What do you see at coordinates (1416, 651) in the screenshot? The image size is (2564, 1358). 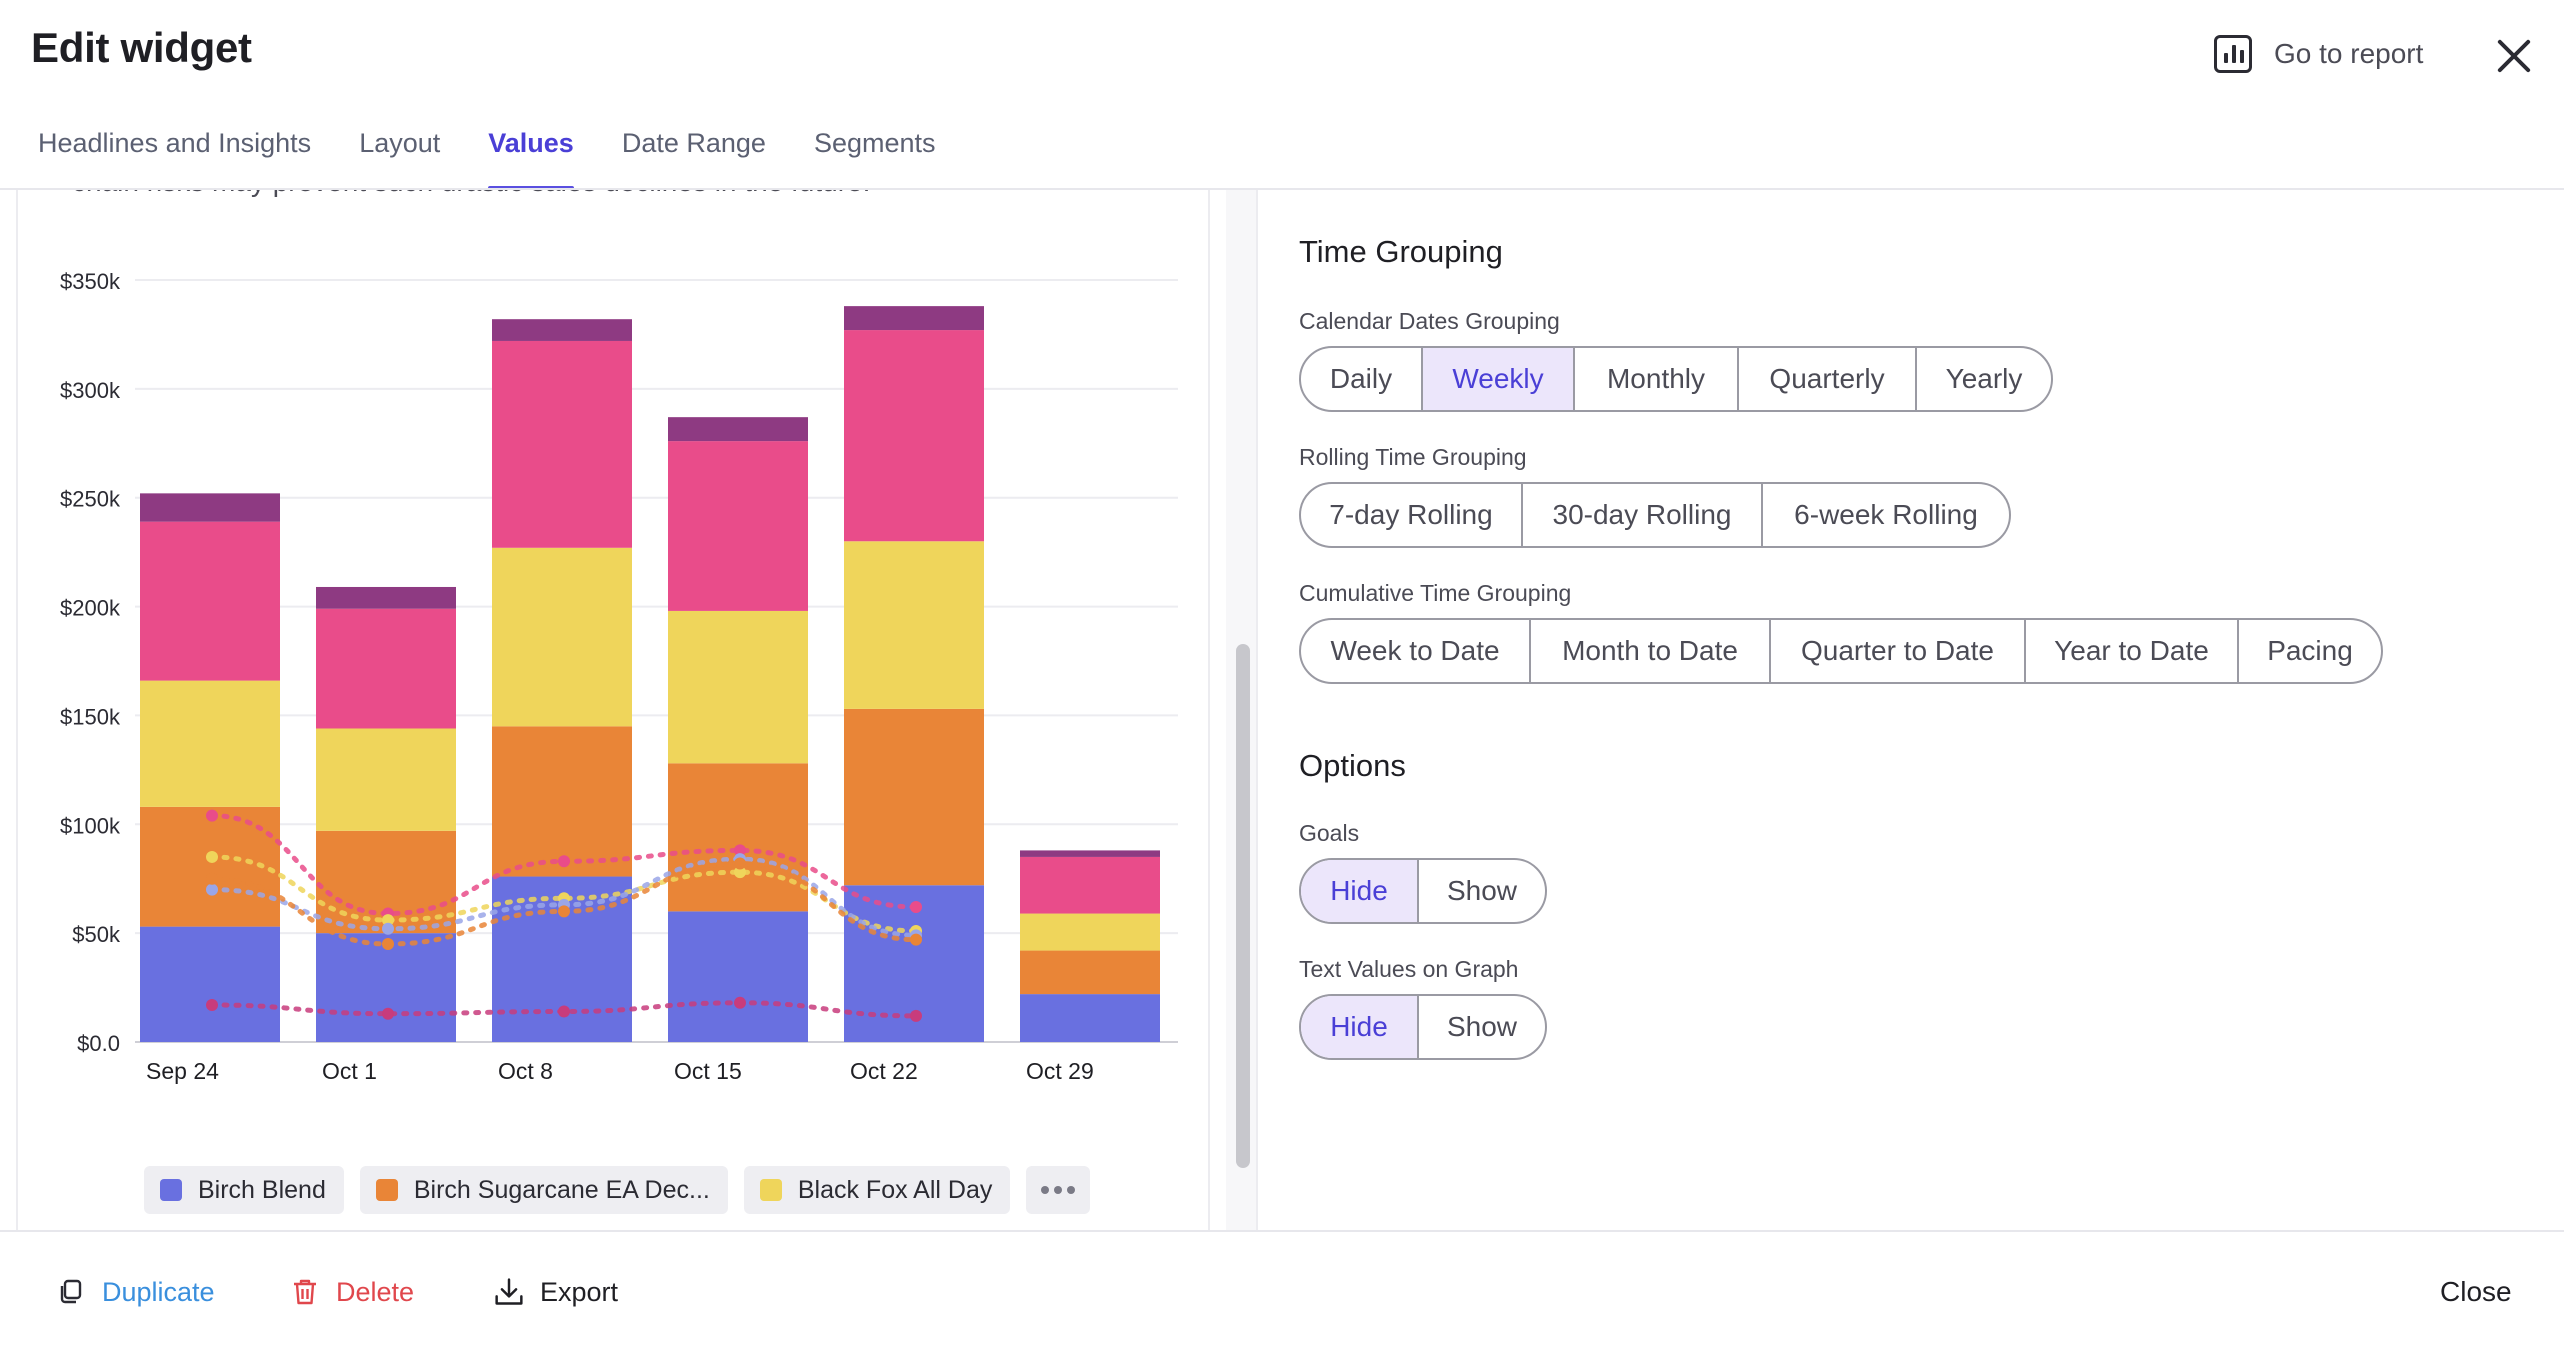 I see `option-week-to-date: Week to Date` at bounding box center [1416, 651].